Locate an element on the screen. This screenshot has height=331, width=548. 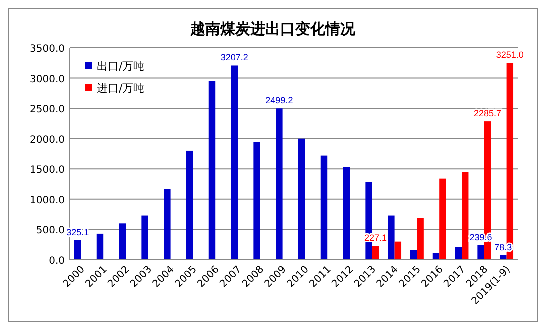
y-tick-label: 0.0 is located at coordinates (57, 261).